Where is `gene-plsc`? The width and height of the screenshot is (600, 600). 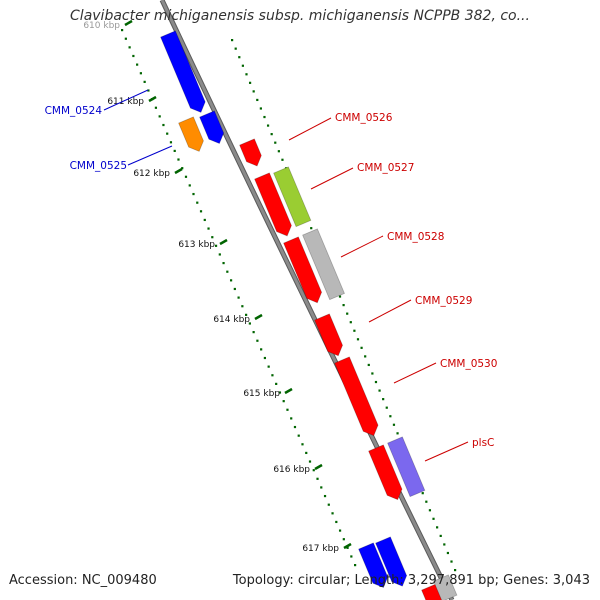 gene-plsc is located at coordinates (406, 467).